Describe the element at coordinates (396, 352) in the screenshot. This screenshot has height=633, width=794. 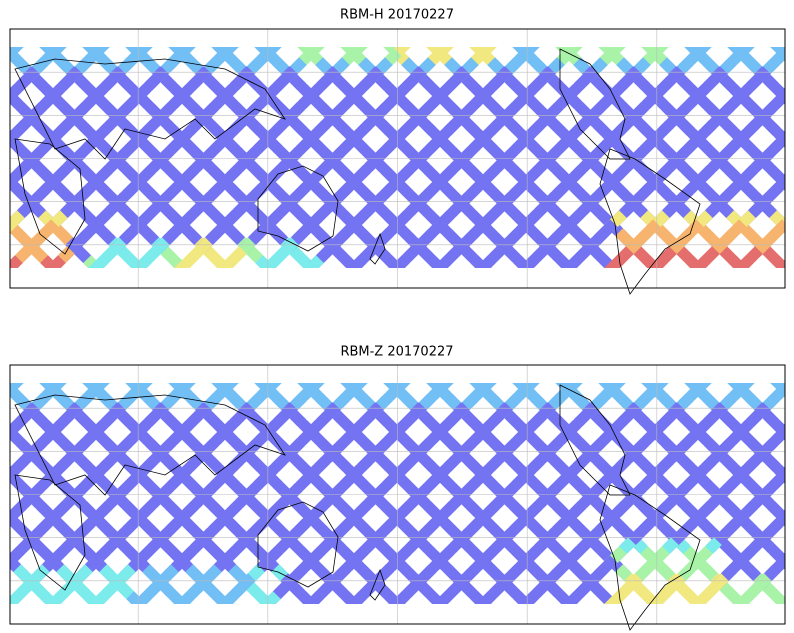
I see `map-title: RBM-Z 20170227` at that location.